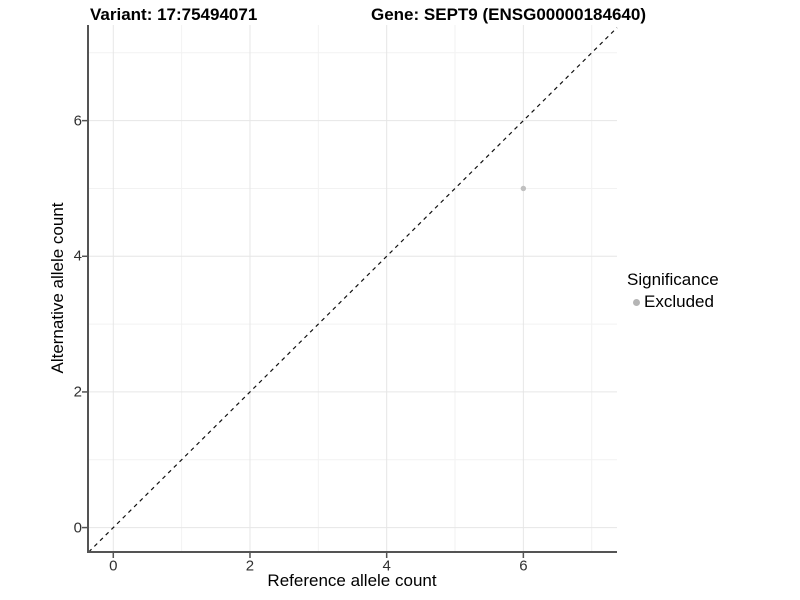 The width and height of the screenshot is (800, 600). I want to click on x-axis-title: Reference allele count, so click(352, 580).